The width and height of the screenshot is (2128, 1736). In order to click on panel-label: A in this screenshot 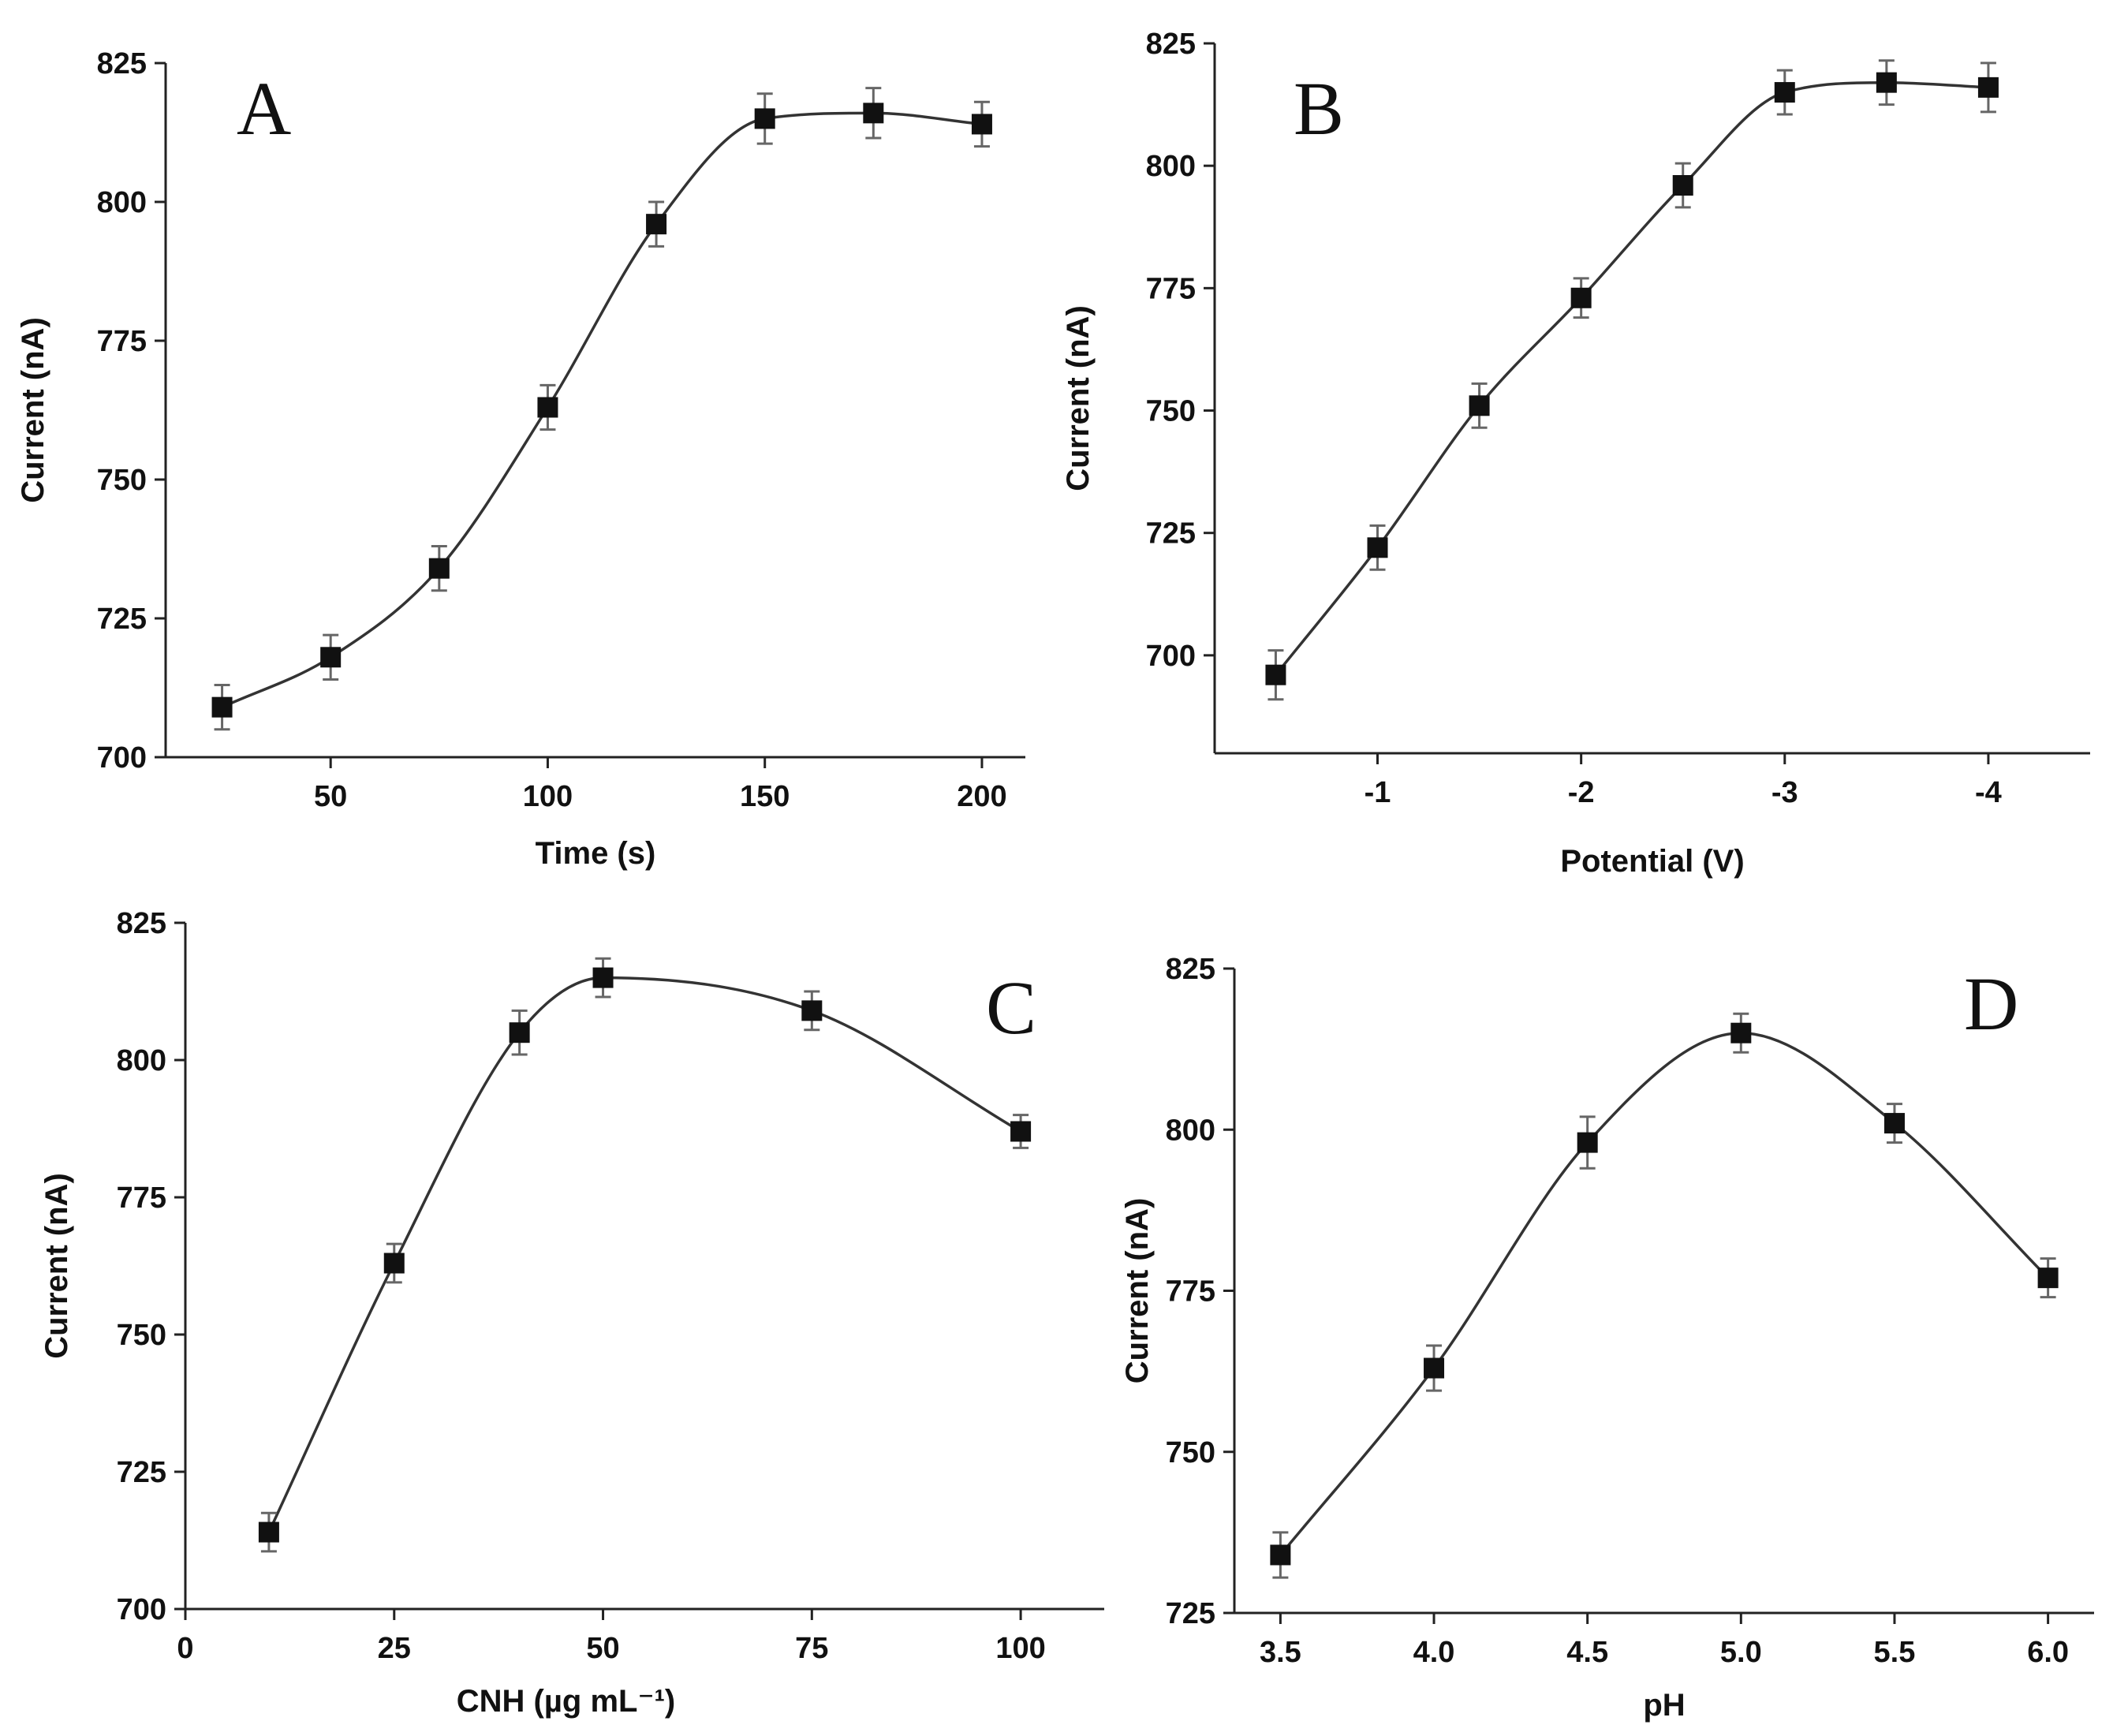, I will do `click(264, 108)`.